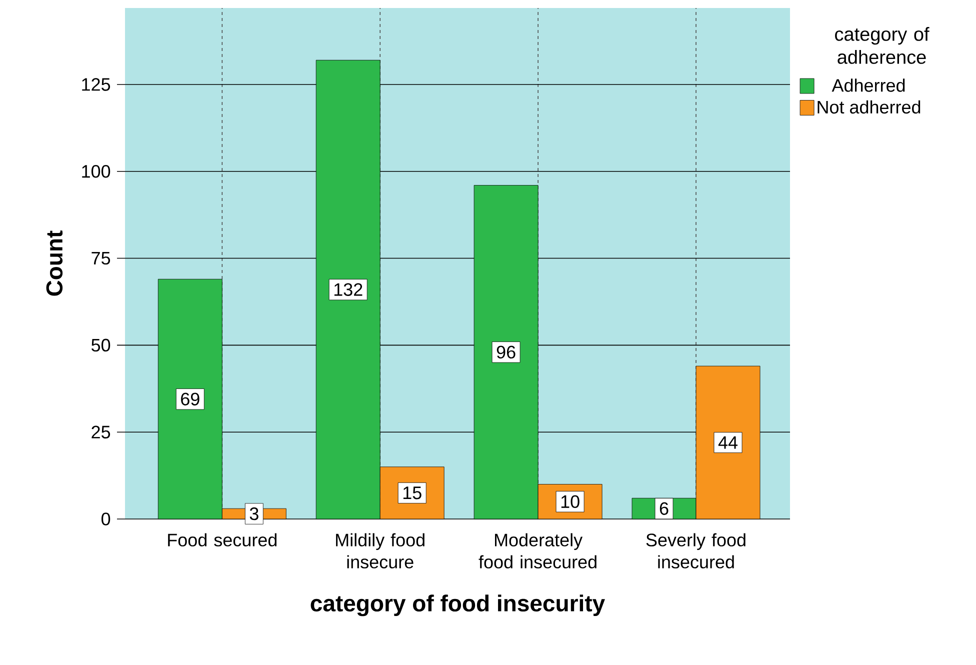 This screenshot has height=665, width=976. I want to click on legend-label: Not adherred, so click(869, 107).